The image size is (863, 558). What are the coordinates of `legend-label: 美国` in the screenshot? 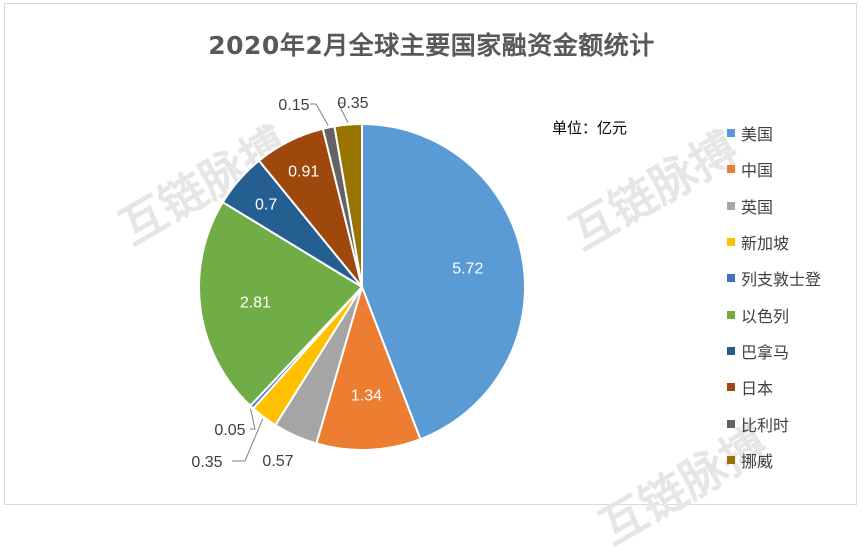 It's located at (757, 135).